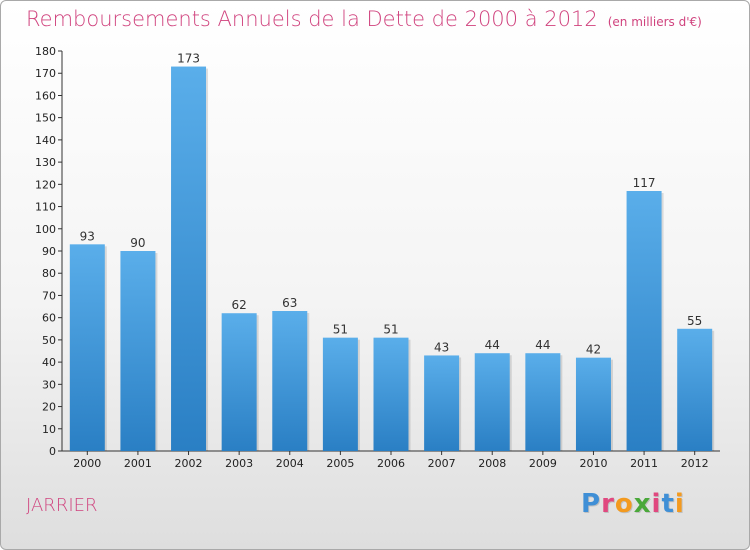 The image size is (750, 550). What do you see at coordinates (642, 504) in the screenshot?
I see `logo-letter: x` at bounding box center [642, 504].